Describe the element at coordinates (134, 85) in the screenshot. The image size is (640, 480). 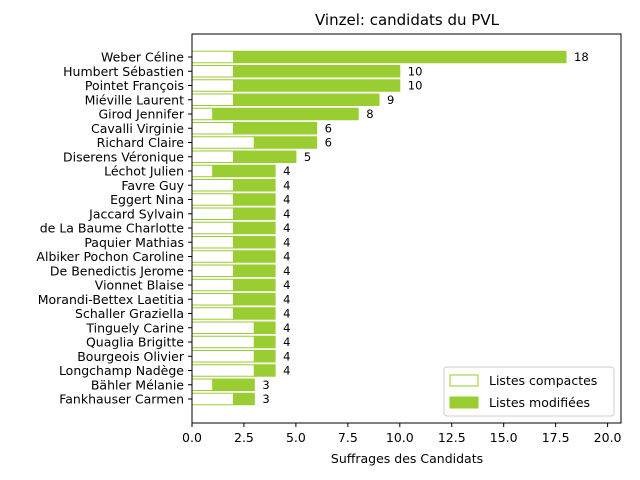
I see `category-label: Pointet François` at that location.